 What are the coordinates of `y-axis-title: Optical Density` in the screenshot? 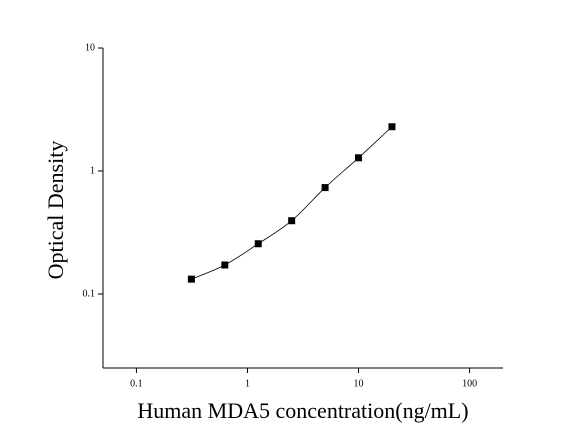 It's located at (55, 210).